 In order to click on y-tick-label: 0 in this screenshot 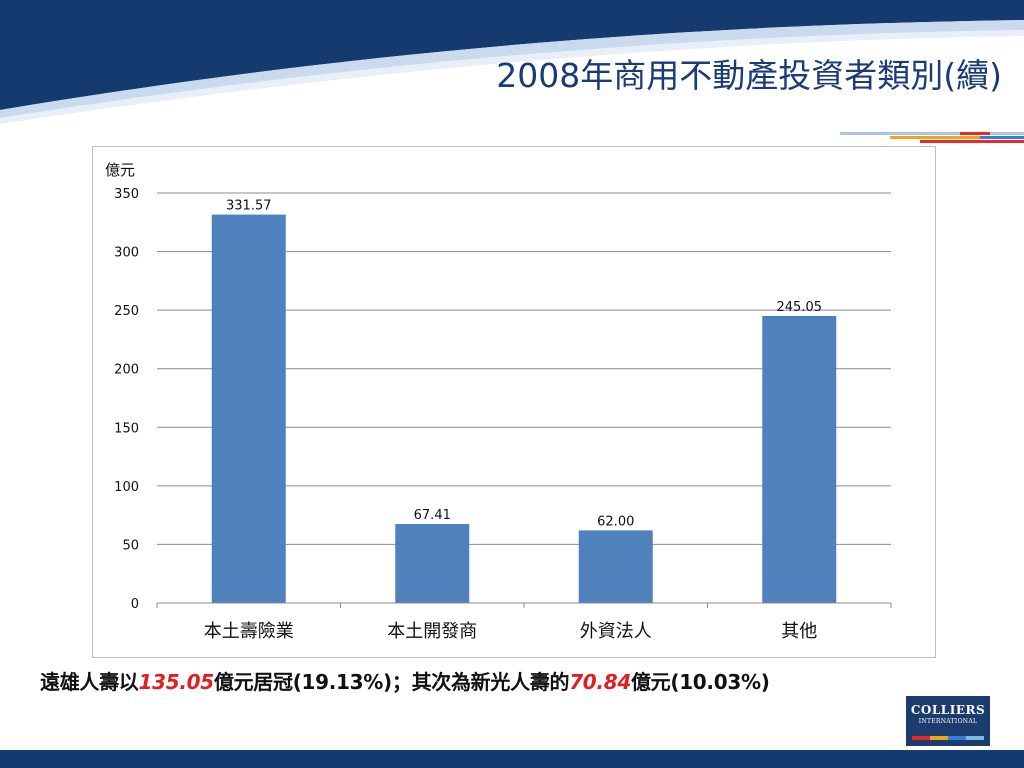, I will do `click(135, 604)`.